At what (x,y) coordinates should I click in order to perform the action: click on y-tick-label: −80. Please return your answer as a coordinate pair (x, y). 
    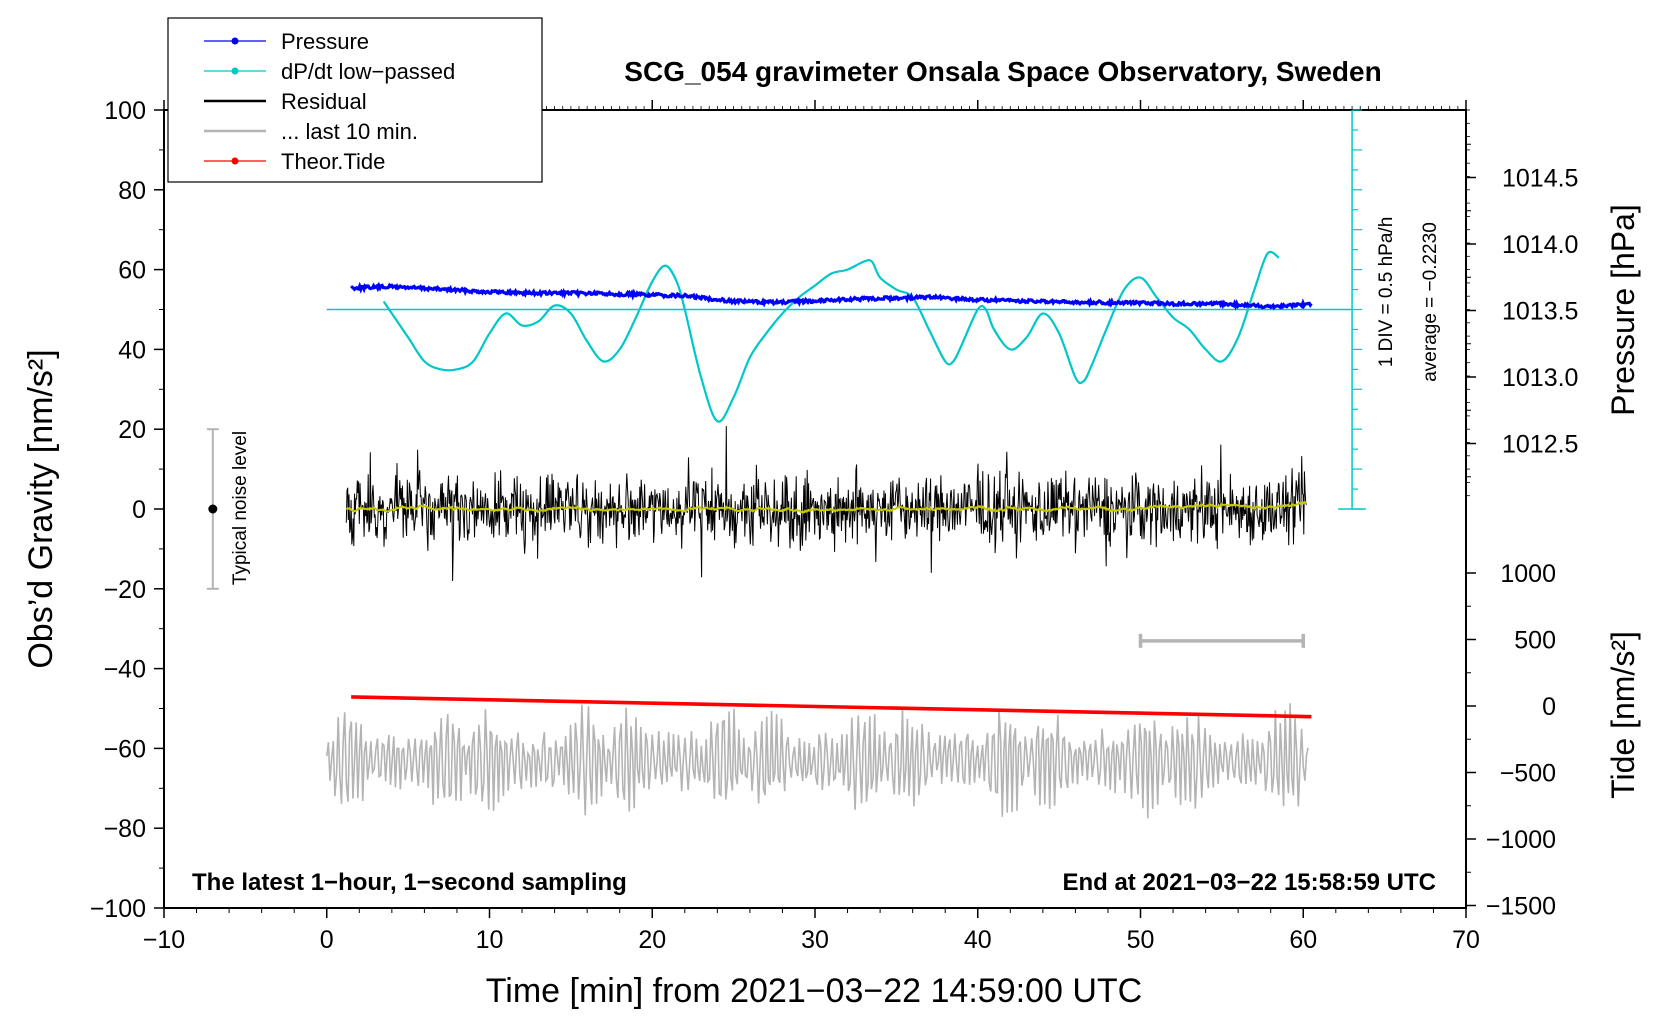
    Looking at the image, I should click on (125, 829).